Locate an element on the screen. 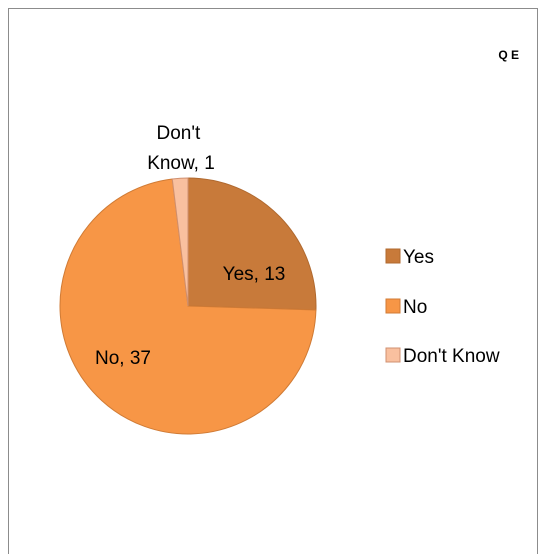 This screenshot has width=548, height=554. legend-swatch-yes is located at coordinates (393, 256).